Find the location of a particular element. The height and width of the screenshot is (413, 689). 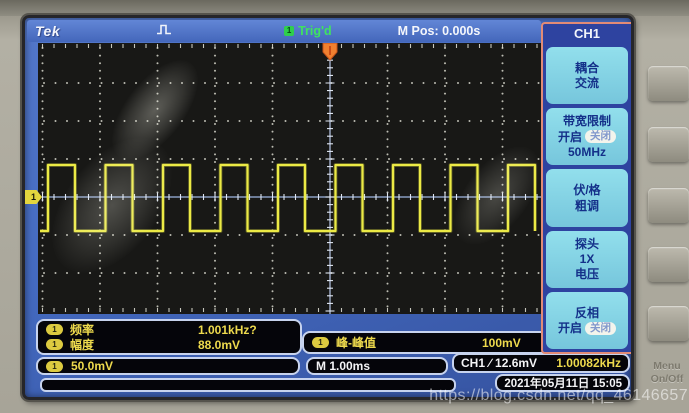

invert-toggle: 开启 关闭 is located at coordinates (587, 328).